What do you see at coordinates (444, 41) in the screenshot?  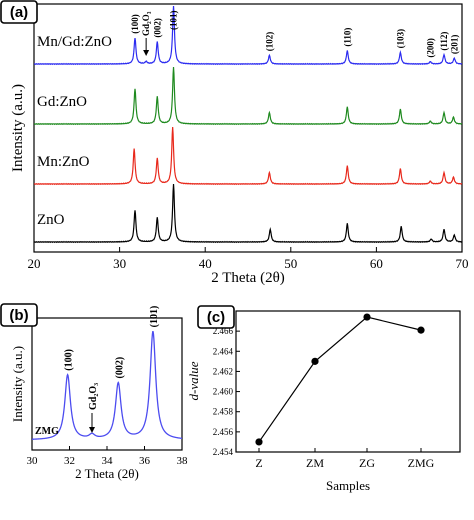 I see `panel-a-peak-annotation: (112)` at bounding box center [444, 41].